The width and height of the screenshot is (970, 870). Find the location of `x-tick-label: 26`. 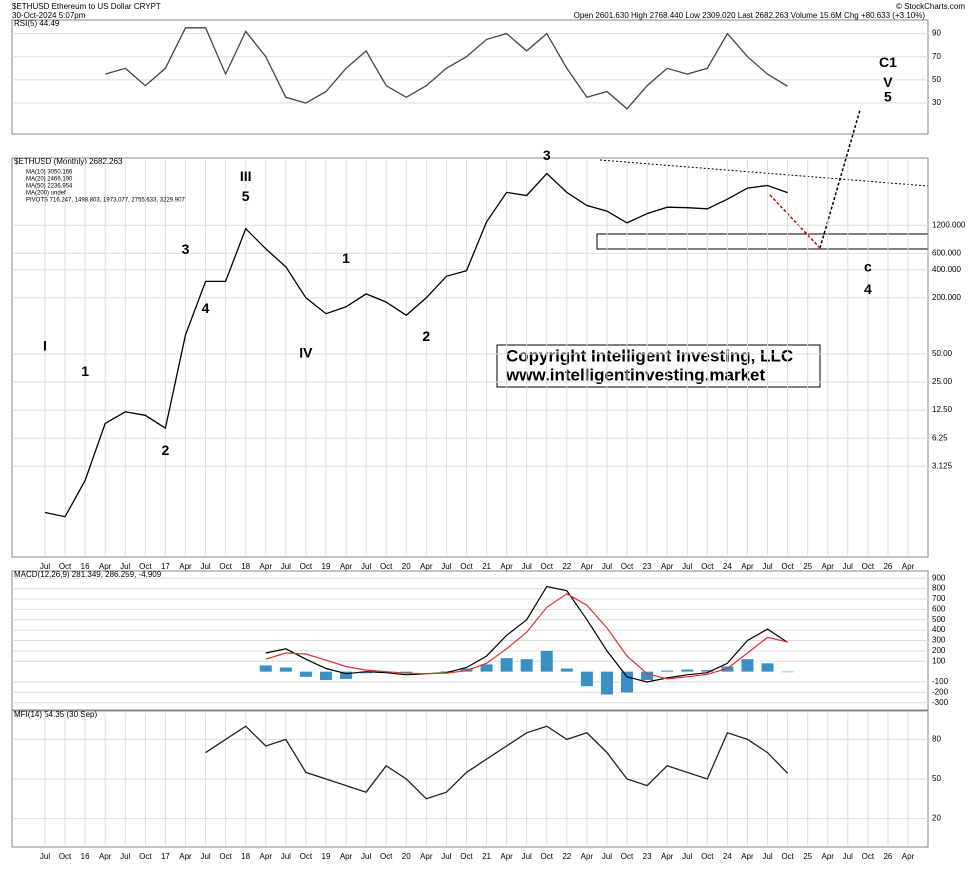

x-tick-label: 26 is located at coordinates (887, 856).